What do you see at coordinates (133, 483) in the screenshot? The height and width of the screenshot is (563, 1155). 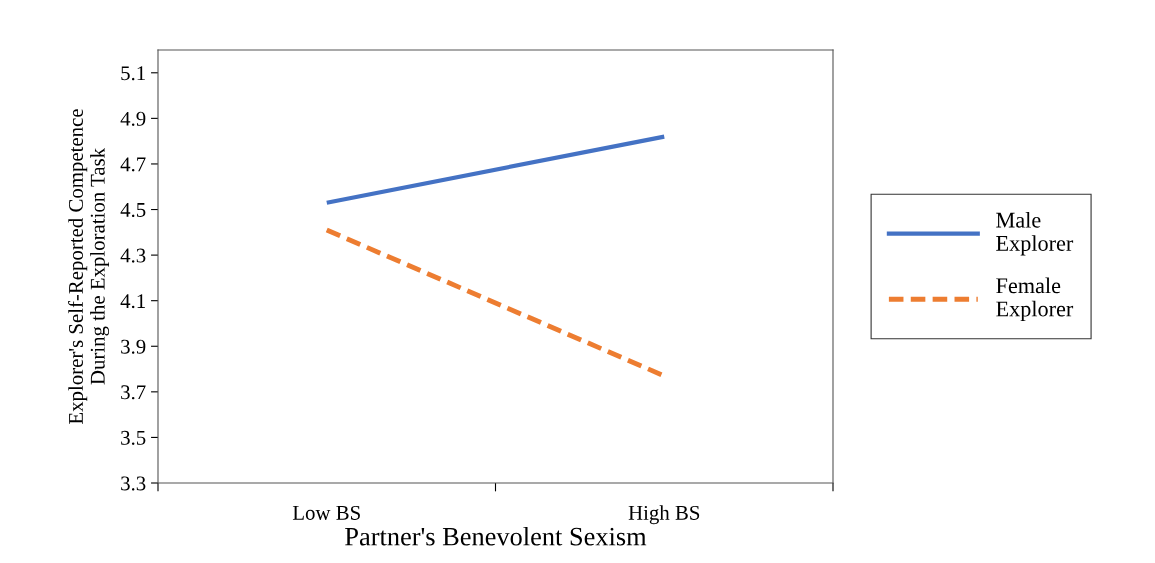 I see `y-tick-label: 3.3` at bounding box center [133, 483].